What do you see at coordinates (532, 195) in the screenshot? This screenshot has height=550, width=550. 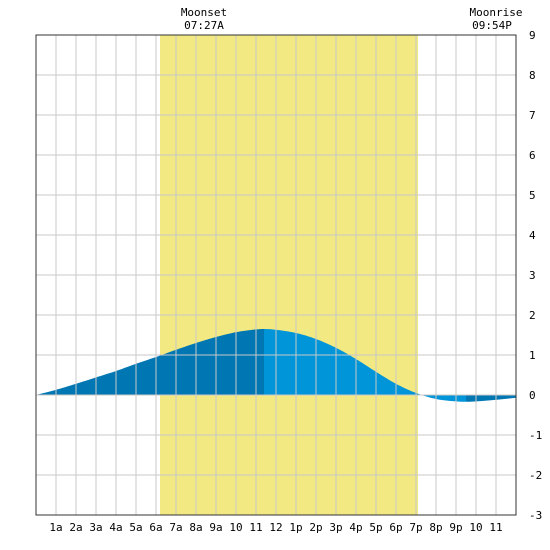 I see `y-tick-label: 5` at bounding box center [532, 195].